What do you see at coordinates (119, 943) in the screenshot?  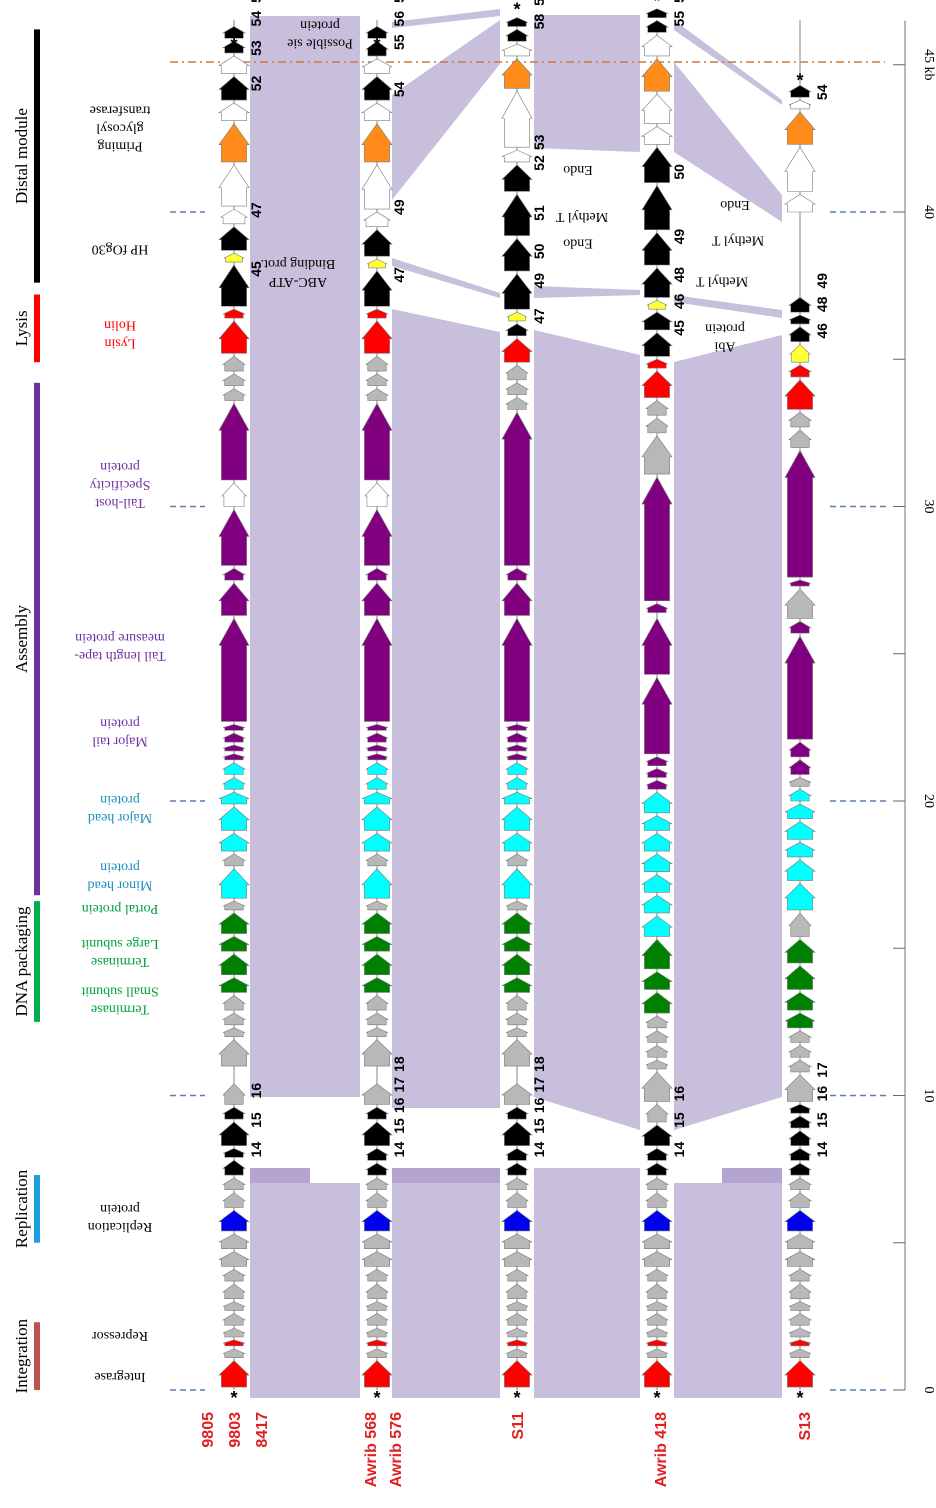 I see `annotation-line: Large subunit` at bounding box center [119, 943].